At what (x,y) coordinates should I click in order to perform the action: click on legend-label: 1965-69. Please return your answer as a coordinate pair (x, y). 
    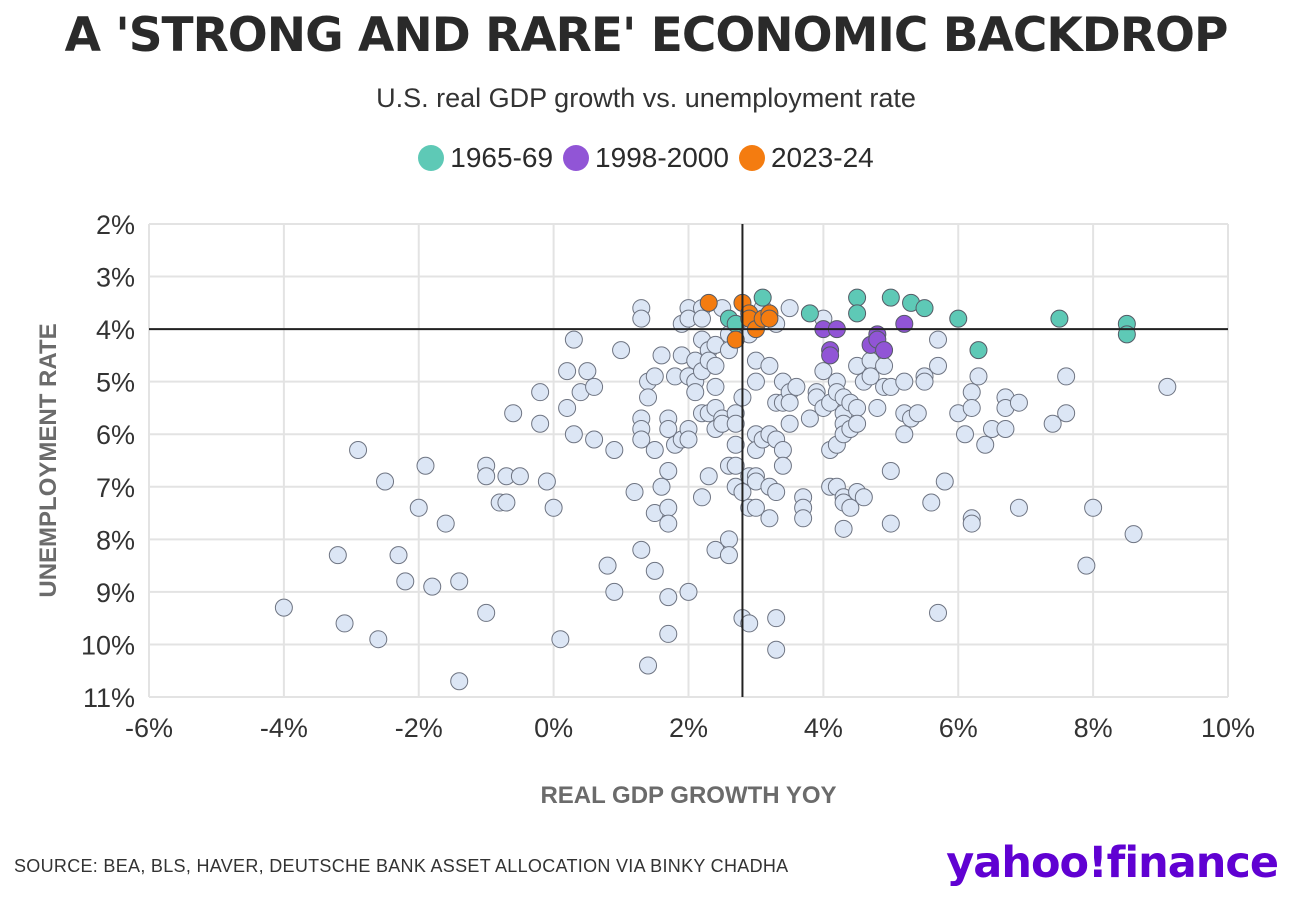
    Looking at the image, I should click on (502, 157).